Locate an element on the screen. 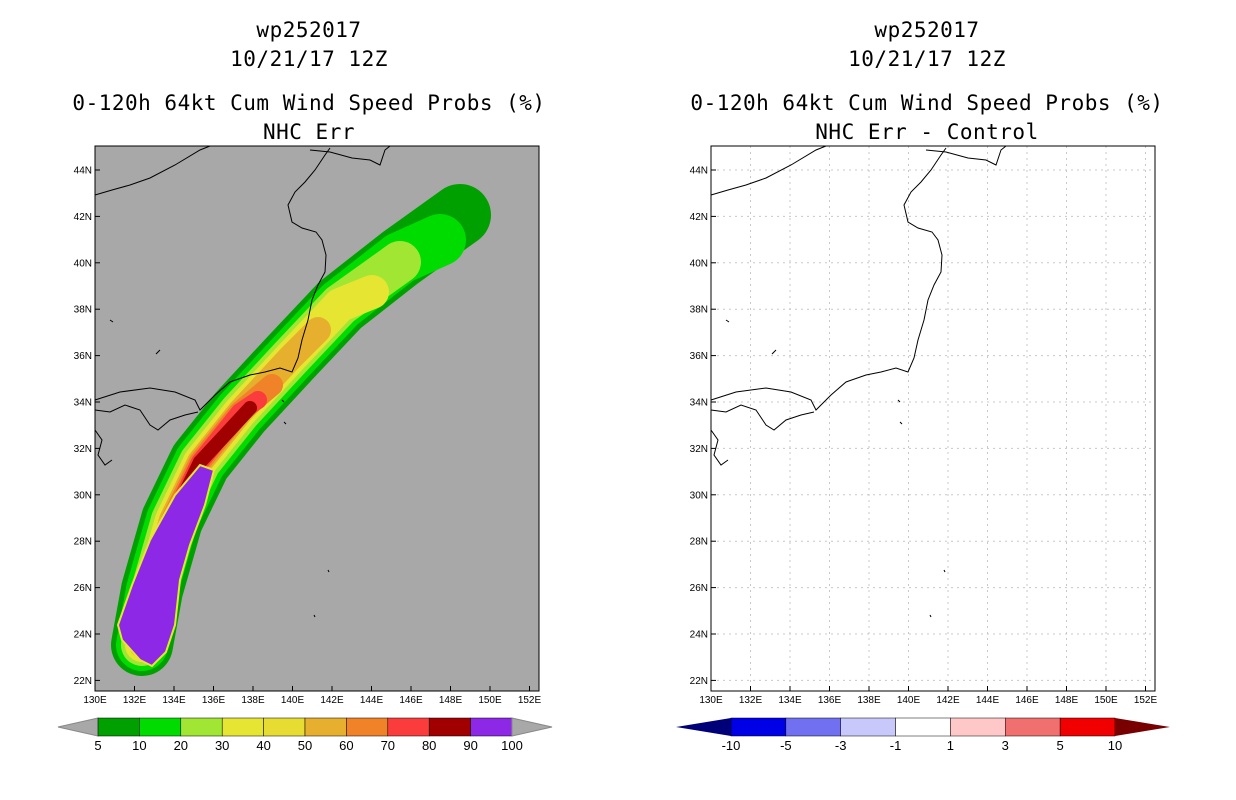 The width and height of the screenshot is (1236, 800). subtitle: NHC Err is located at coordinates (308, 132).